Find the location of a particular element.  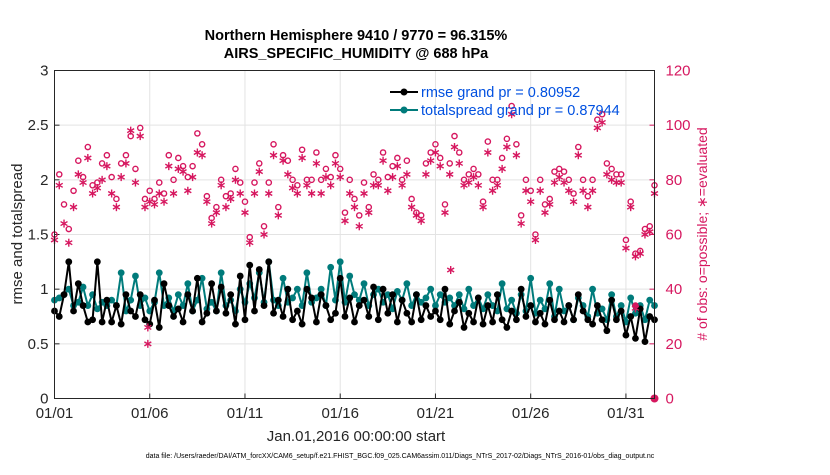

x-tick-label-2: 01/11 is located at coordinates (245, 413).